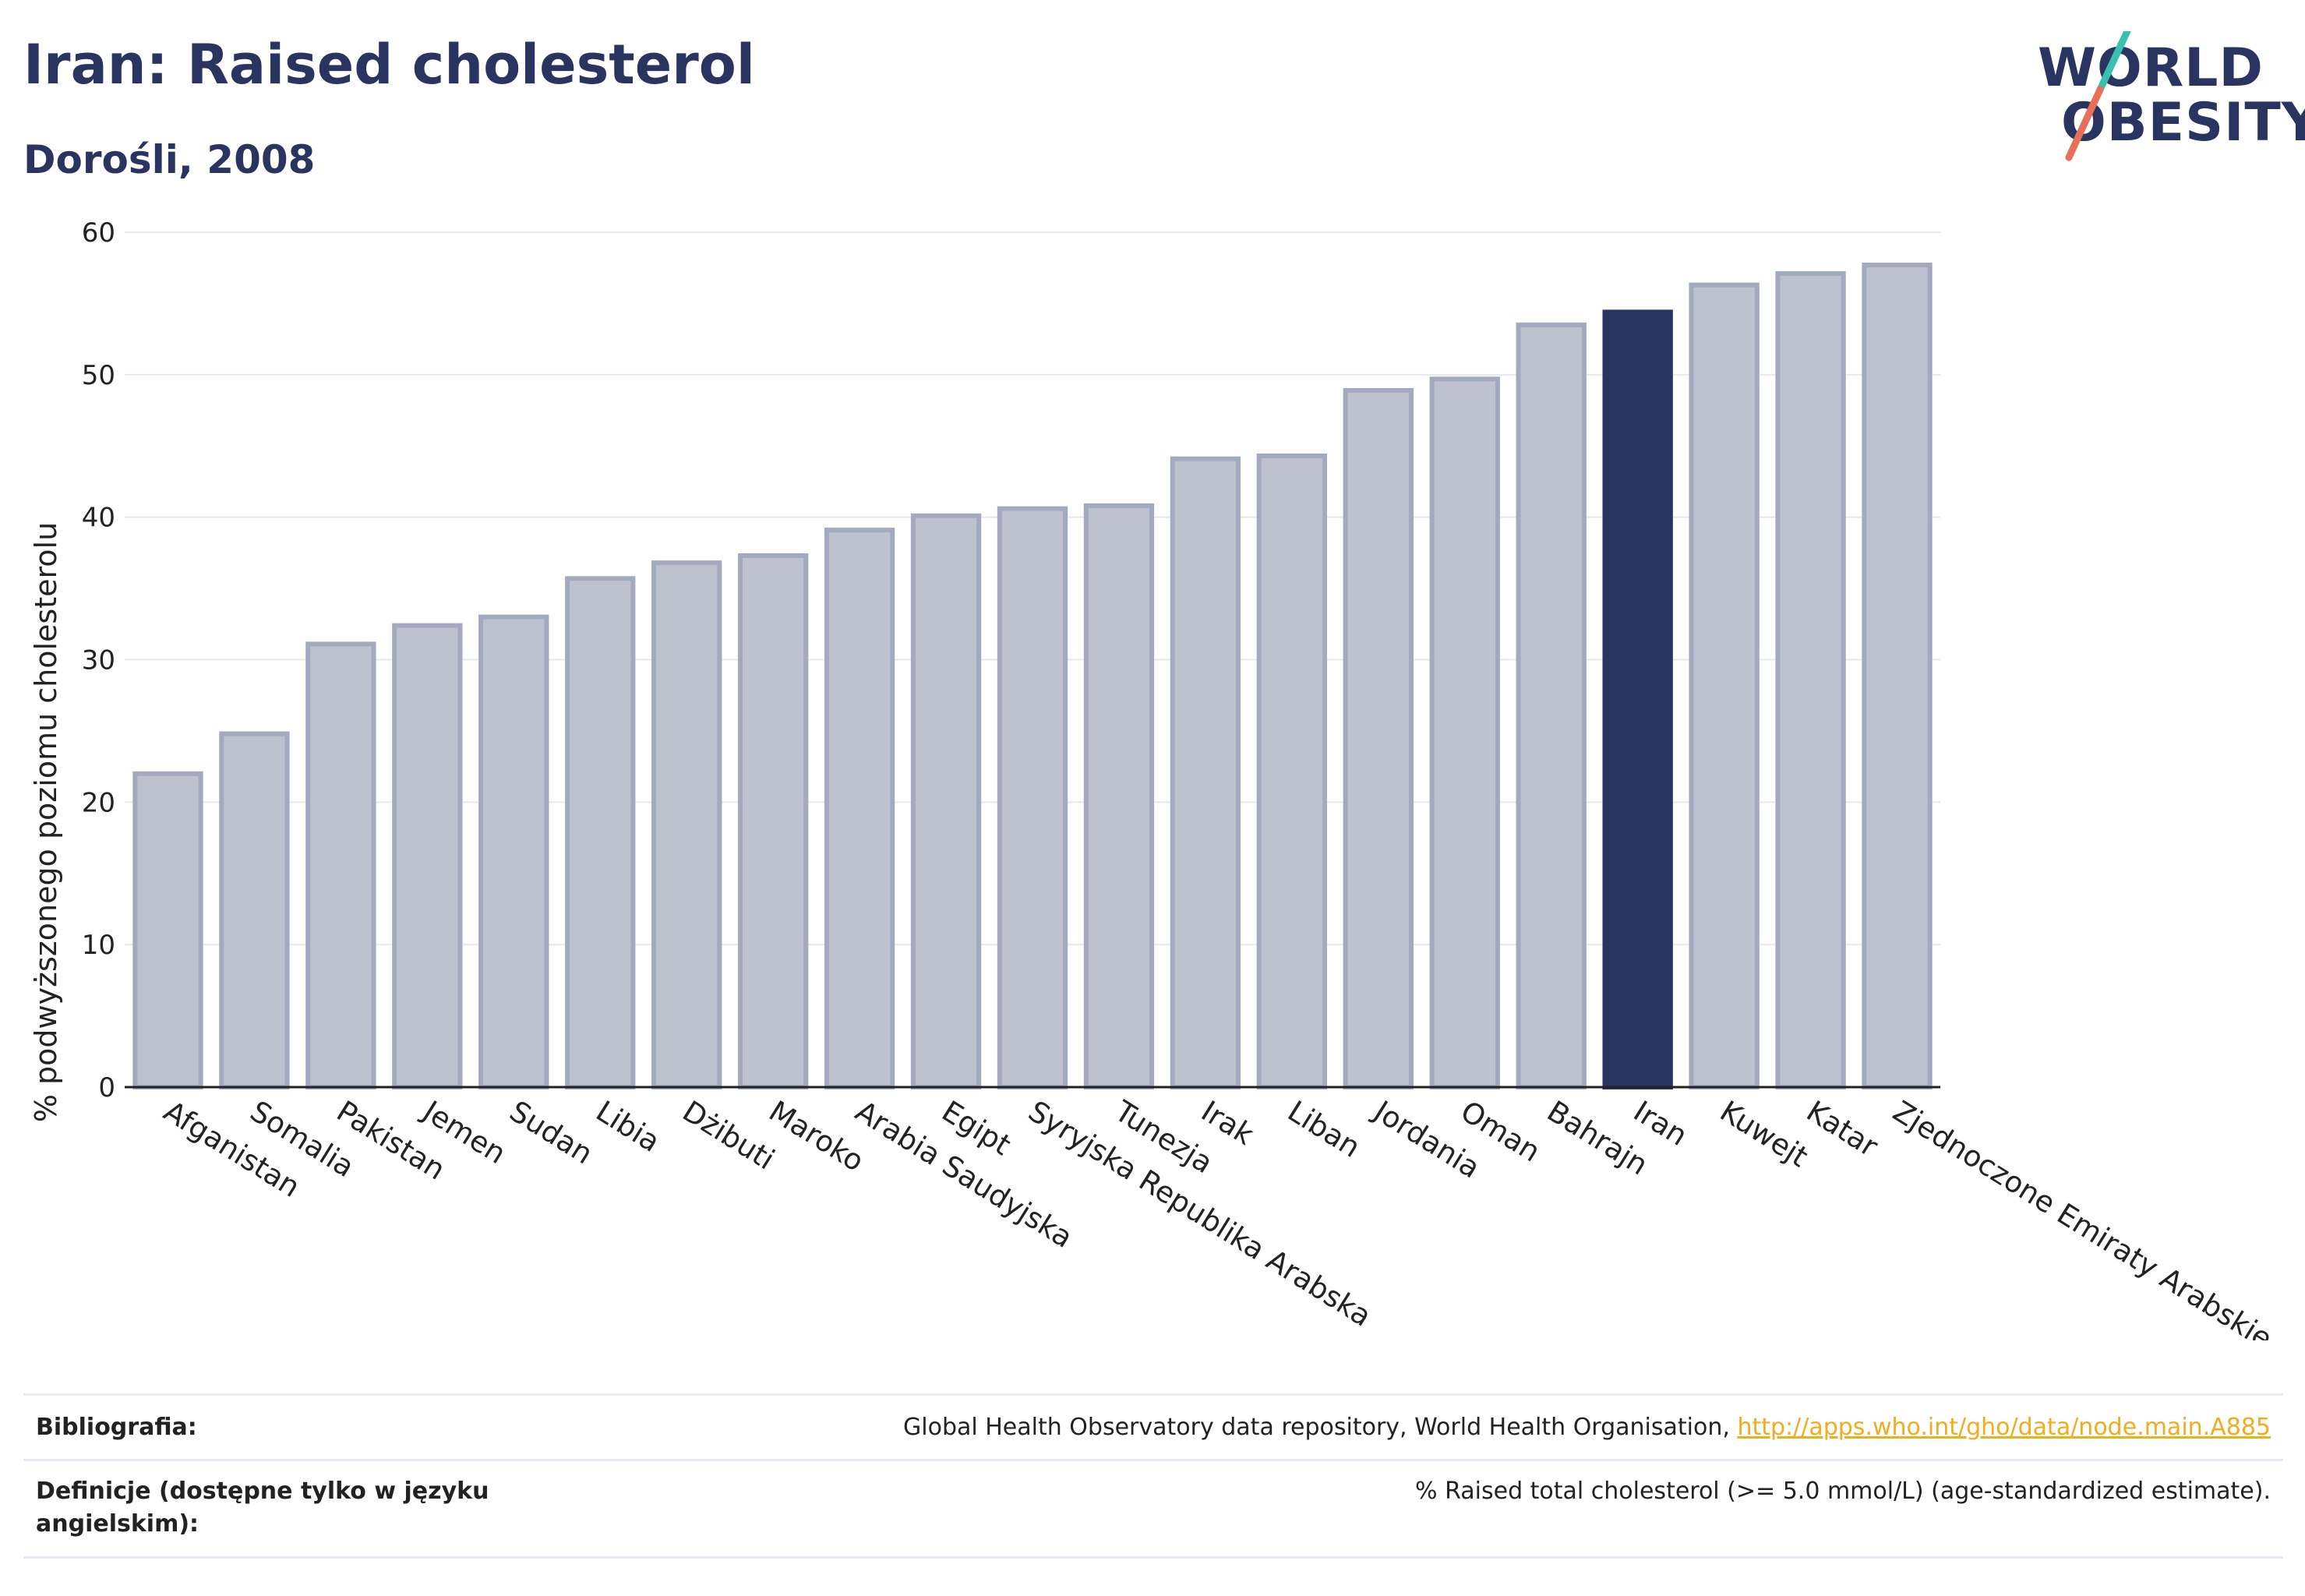  What do you see at coordinates (98, 518) in the screenshot?
I see `y-tick-label: 40` at bounding box center [98, 518].